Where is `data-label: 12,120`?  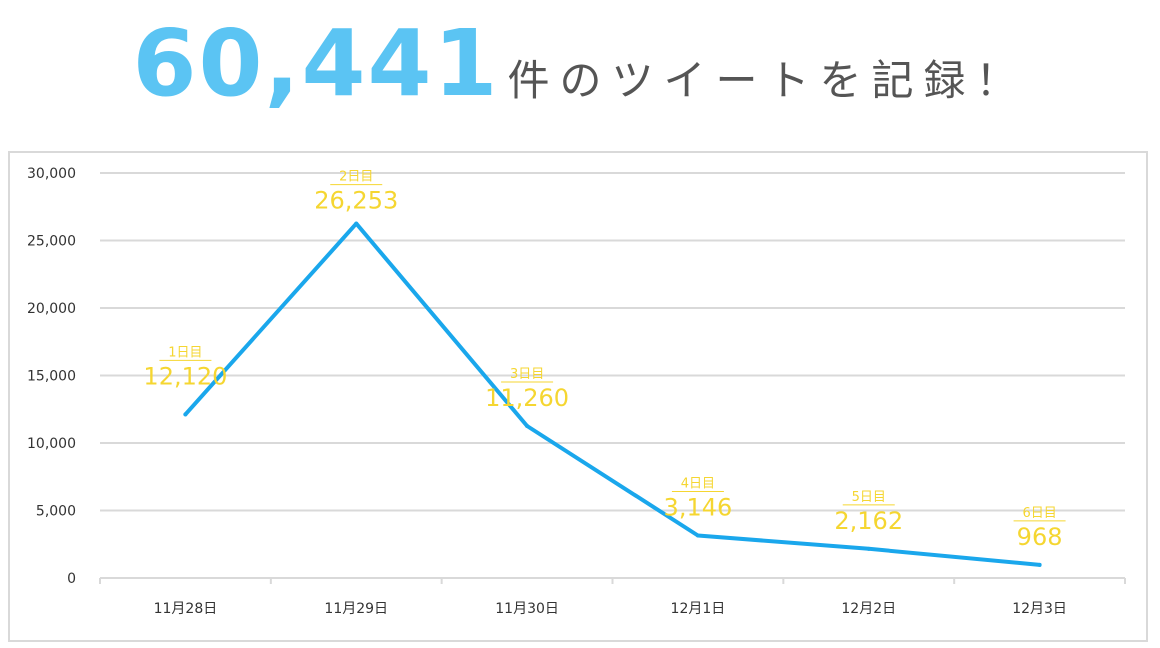
data-label: 12,120 is located at coordinates (185, 376).